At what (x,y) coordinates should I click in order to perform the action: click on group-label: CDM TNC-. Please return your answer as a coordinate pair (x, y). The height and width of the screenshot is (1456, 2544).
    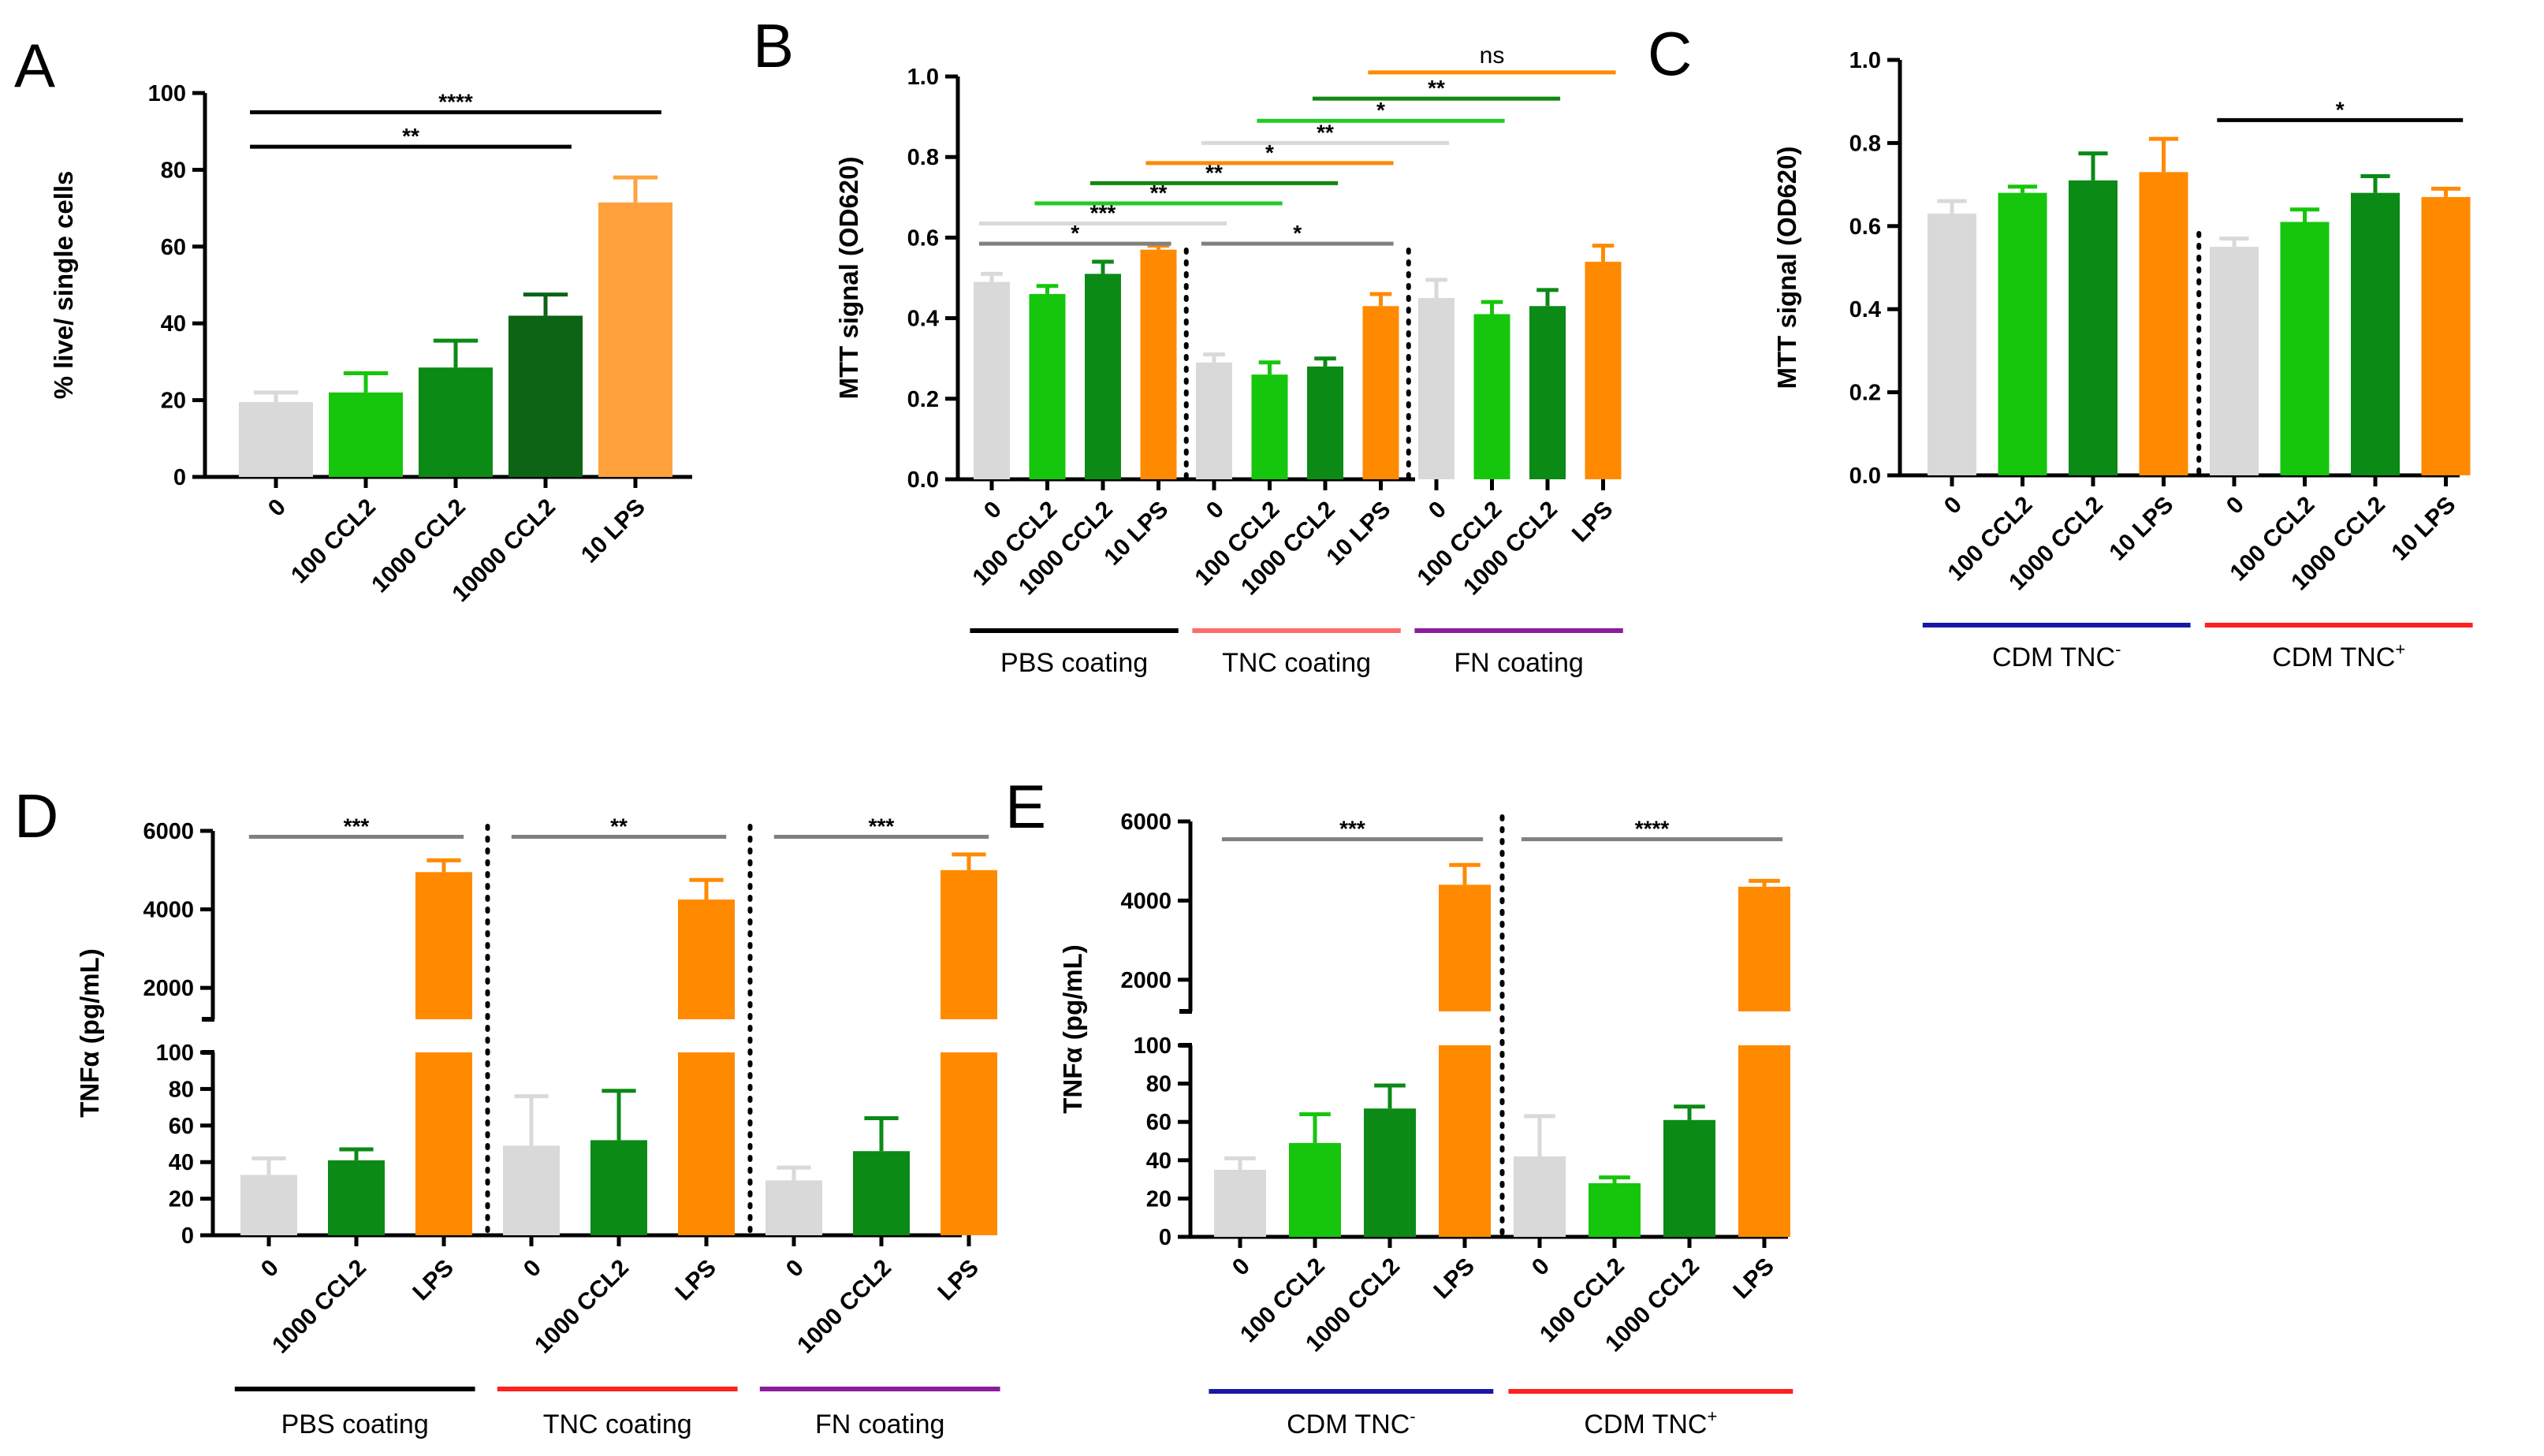
    Looking at the image, I should click on (1351, 1422).